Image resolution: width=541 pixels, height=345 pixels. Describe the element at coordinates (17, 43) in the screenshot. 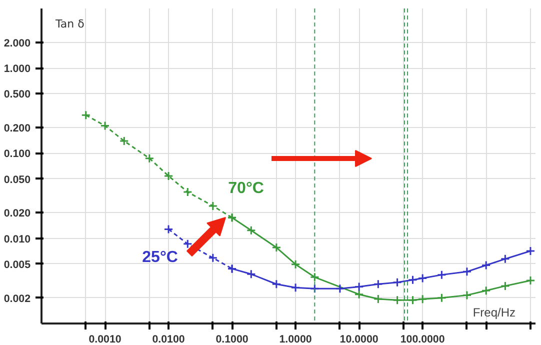

I see `y-tick-label: 2.000` at that location.